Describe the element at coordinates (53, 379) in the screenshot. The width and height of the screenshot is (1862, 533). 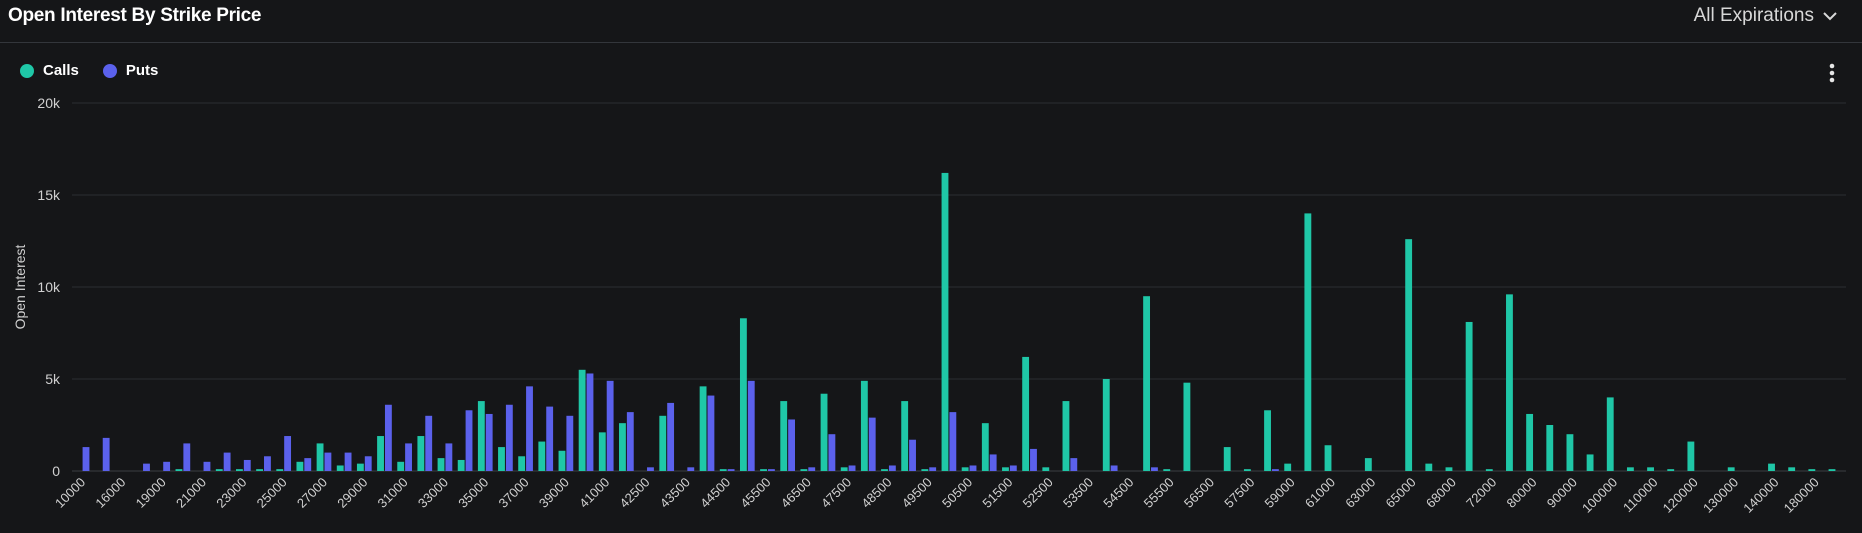
I see `y-tick-label: 5k` at that location.